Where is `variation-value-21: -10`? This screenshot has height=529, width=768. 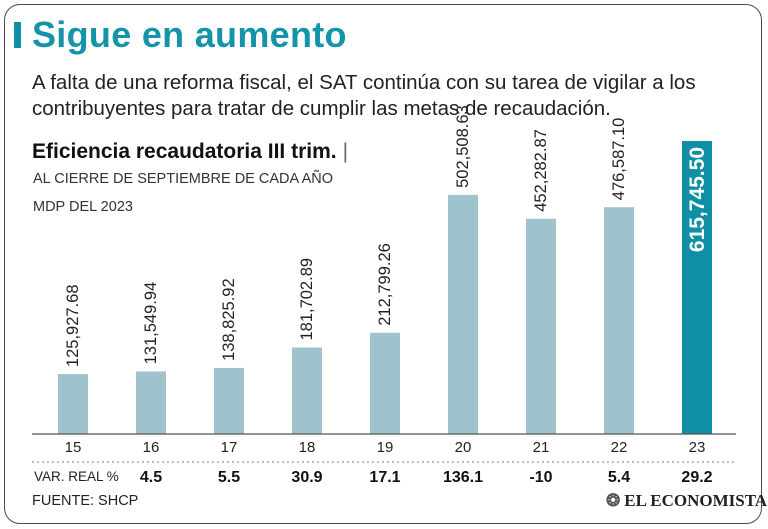
variation-value-21: -10 is located at coordinates (540, 477).